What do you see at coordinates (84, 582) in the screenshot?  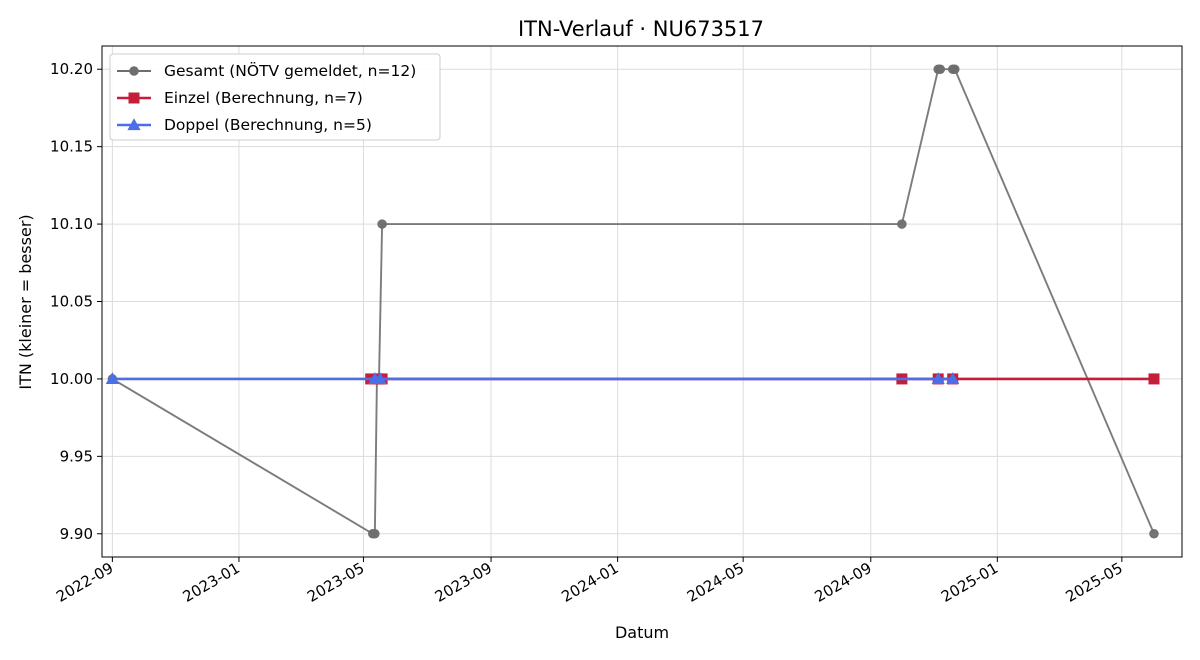 I see `x-tick-label: 2022-09` at bounding box center [84, 582].